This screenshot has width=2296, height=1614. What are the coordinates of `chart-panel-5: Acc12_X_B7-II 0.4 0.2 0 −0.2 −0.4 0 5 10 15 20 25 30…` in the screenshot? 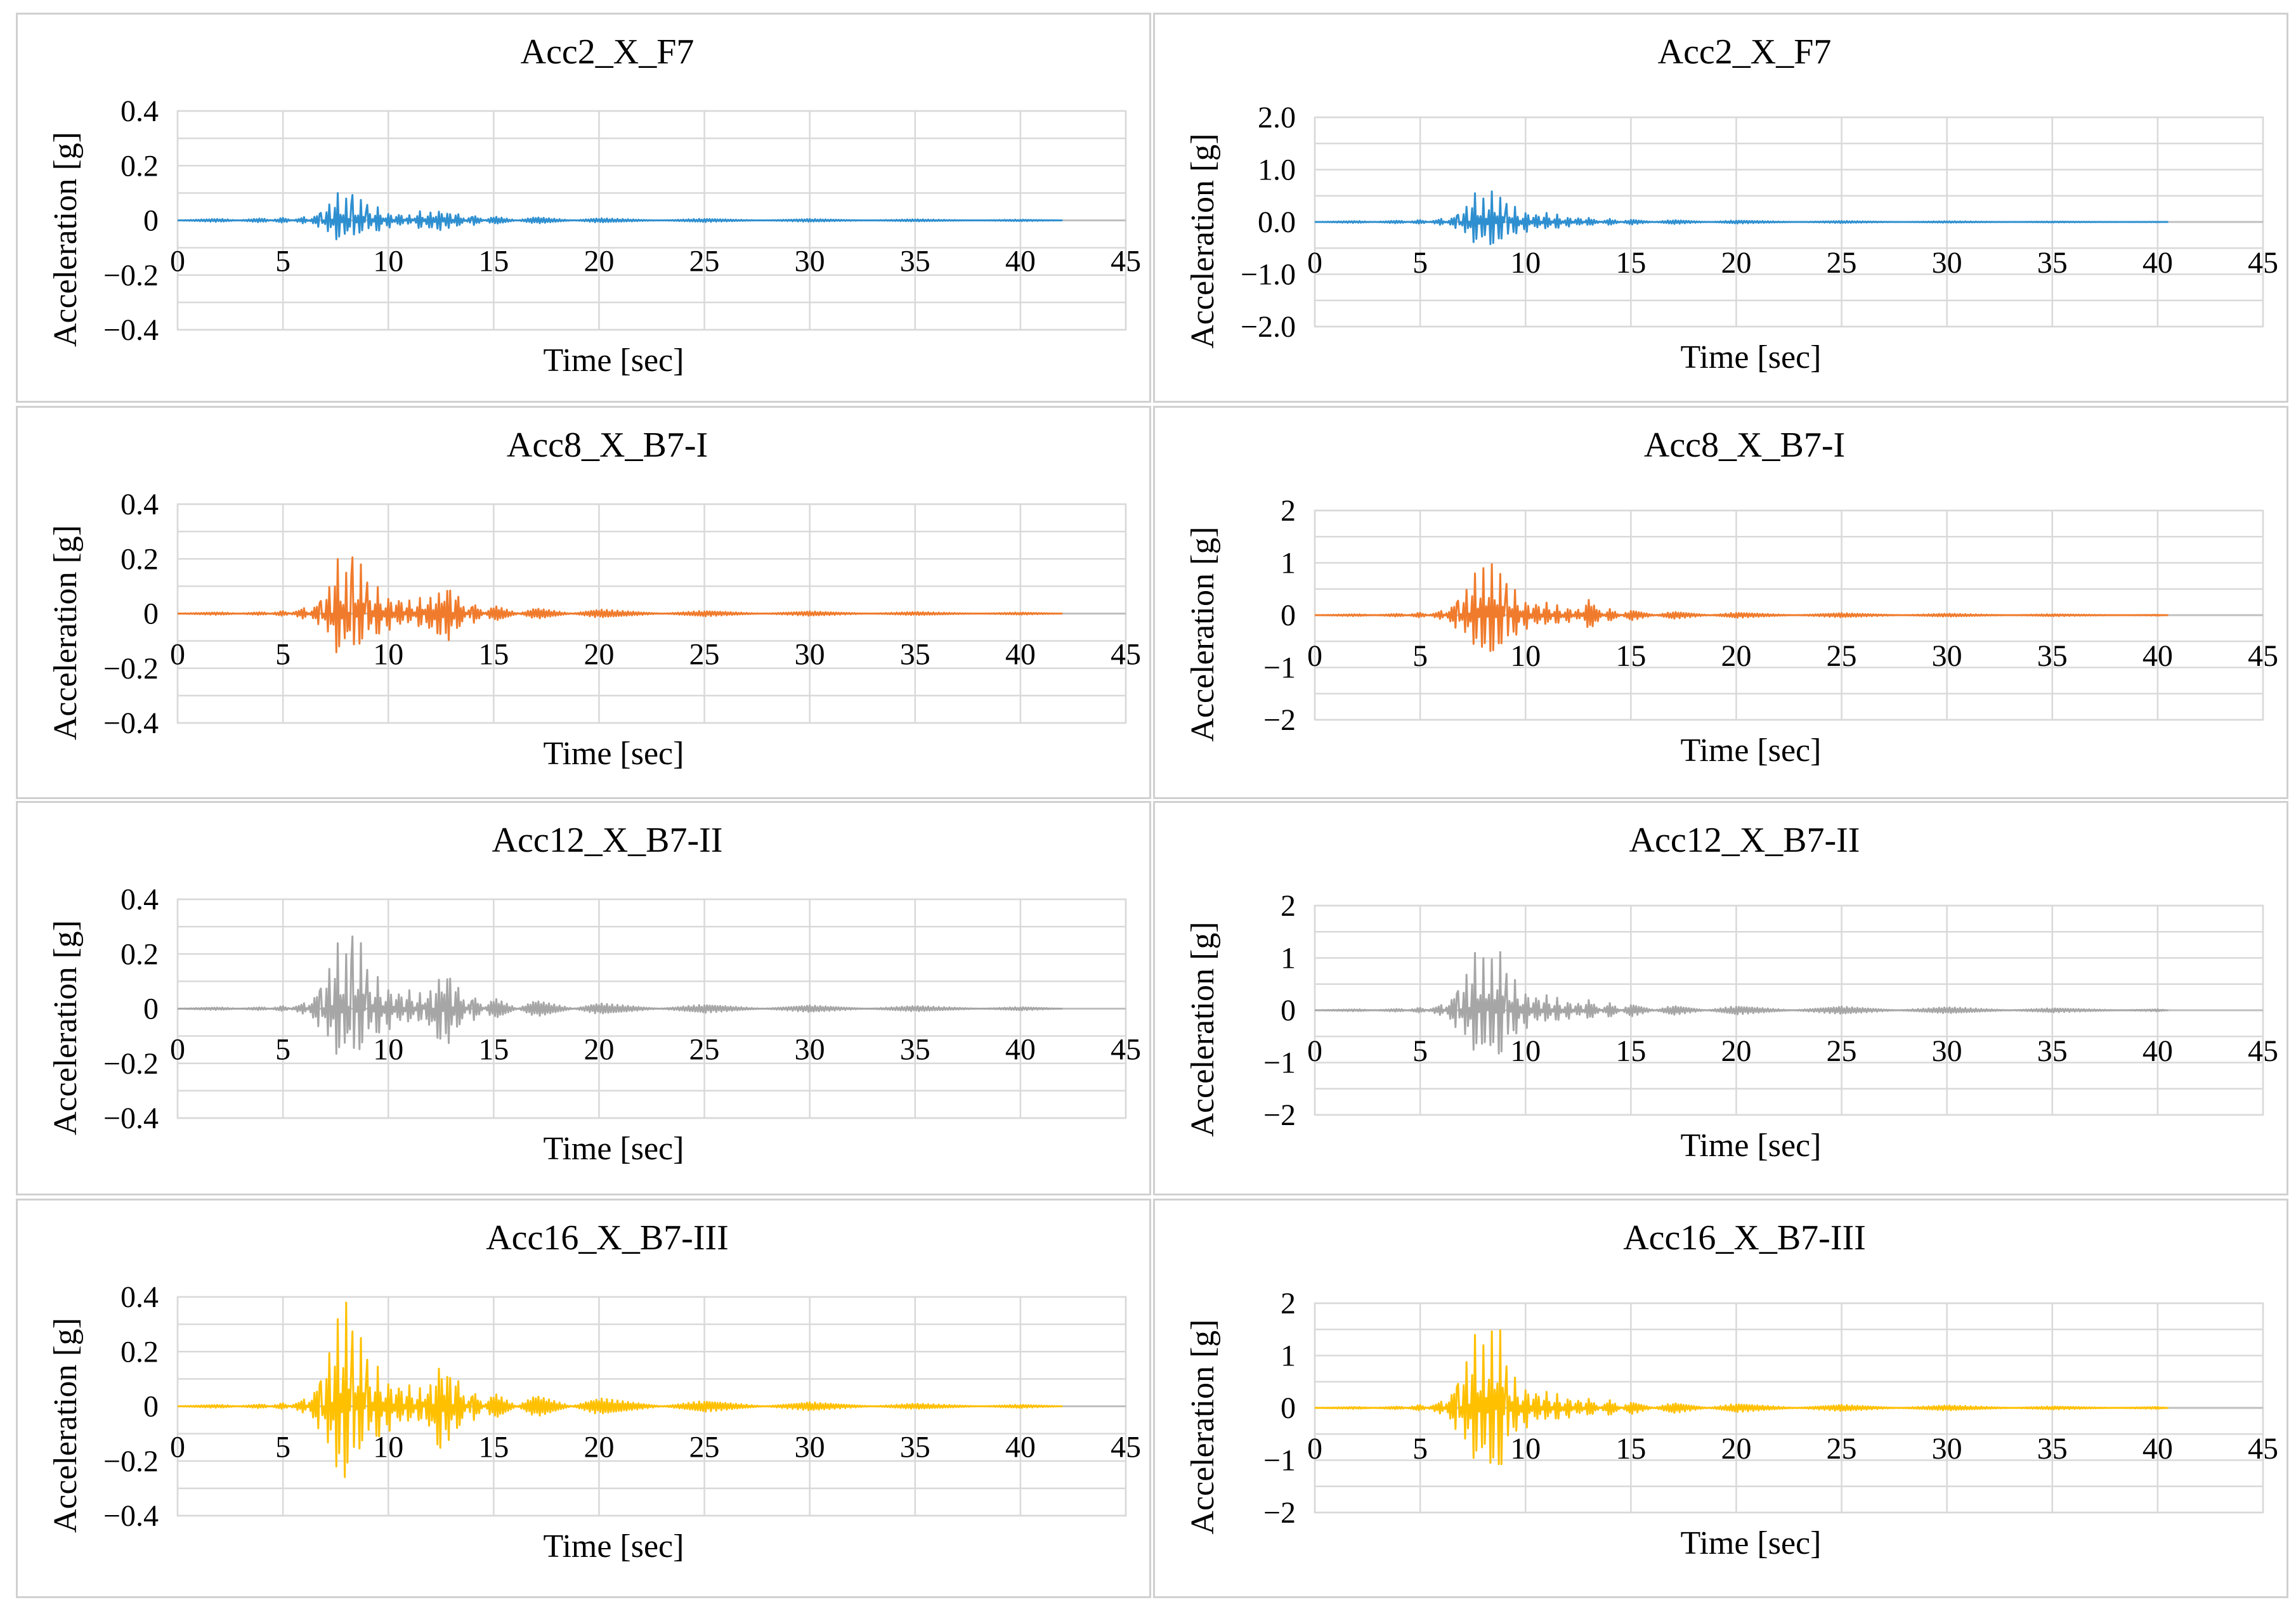 It's located at (583, 998).